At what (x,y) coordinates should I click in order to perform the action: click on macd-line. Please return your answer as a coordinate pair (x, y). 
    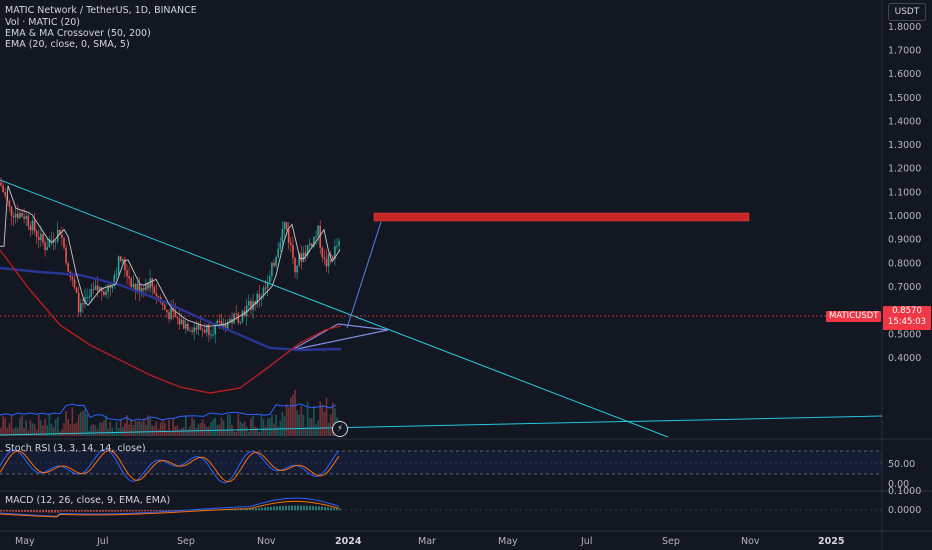
    Looking at the image, I should click on (170, 507).